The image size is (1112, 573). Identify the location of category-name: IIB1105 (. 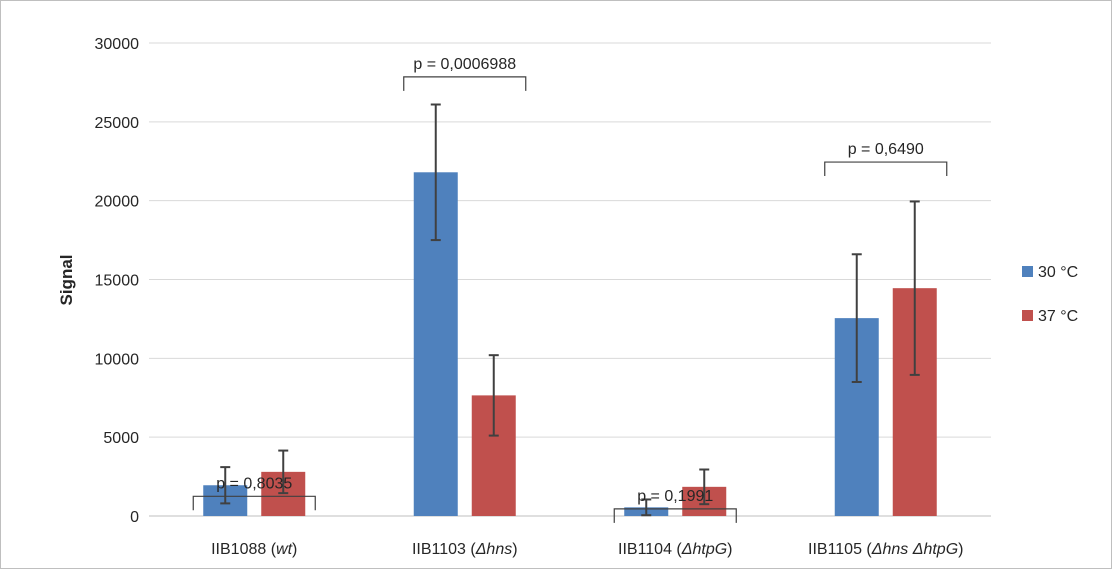
(840, 549).